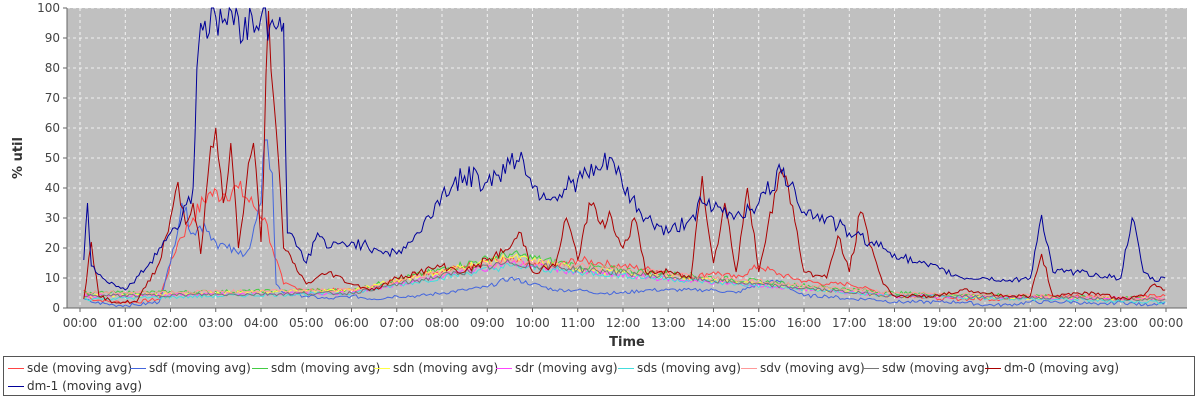 The image size is (1200, 400). What do you see at coordinates (396, 323) in the screenshot?
I see `x-tick-label: 07:00` at bounding box center [396, 323].